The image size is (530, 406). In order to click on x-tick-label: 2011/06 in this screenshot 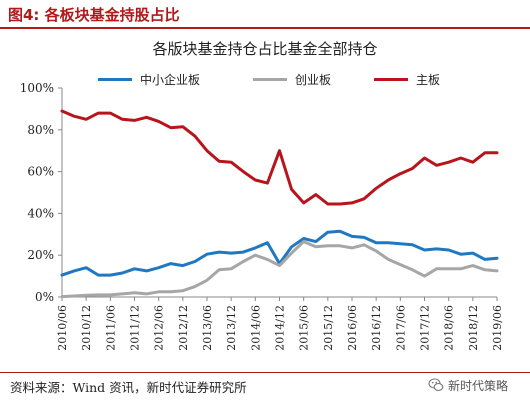, I will do `click(110, 328)`.